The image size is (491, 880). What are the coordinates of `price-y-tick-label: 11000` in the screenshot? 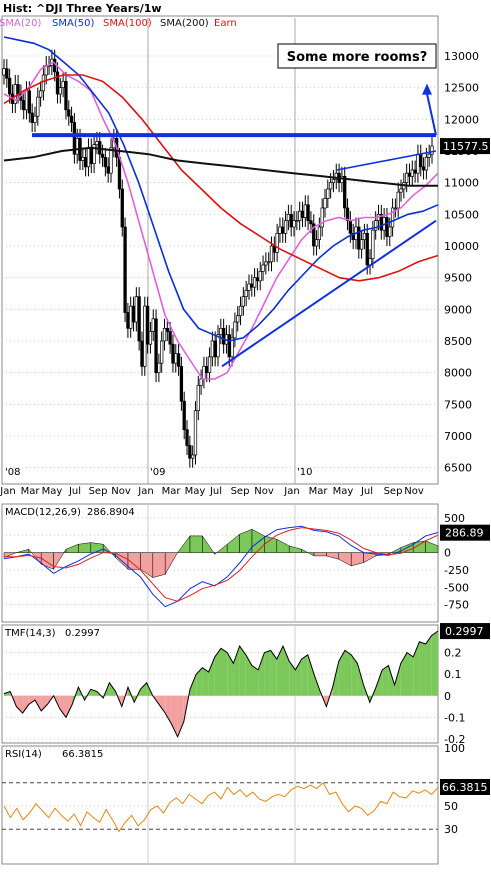 It's located at (461, 183).